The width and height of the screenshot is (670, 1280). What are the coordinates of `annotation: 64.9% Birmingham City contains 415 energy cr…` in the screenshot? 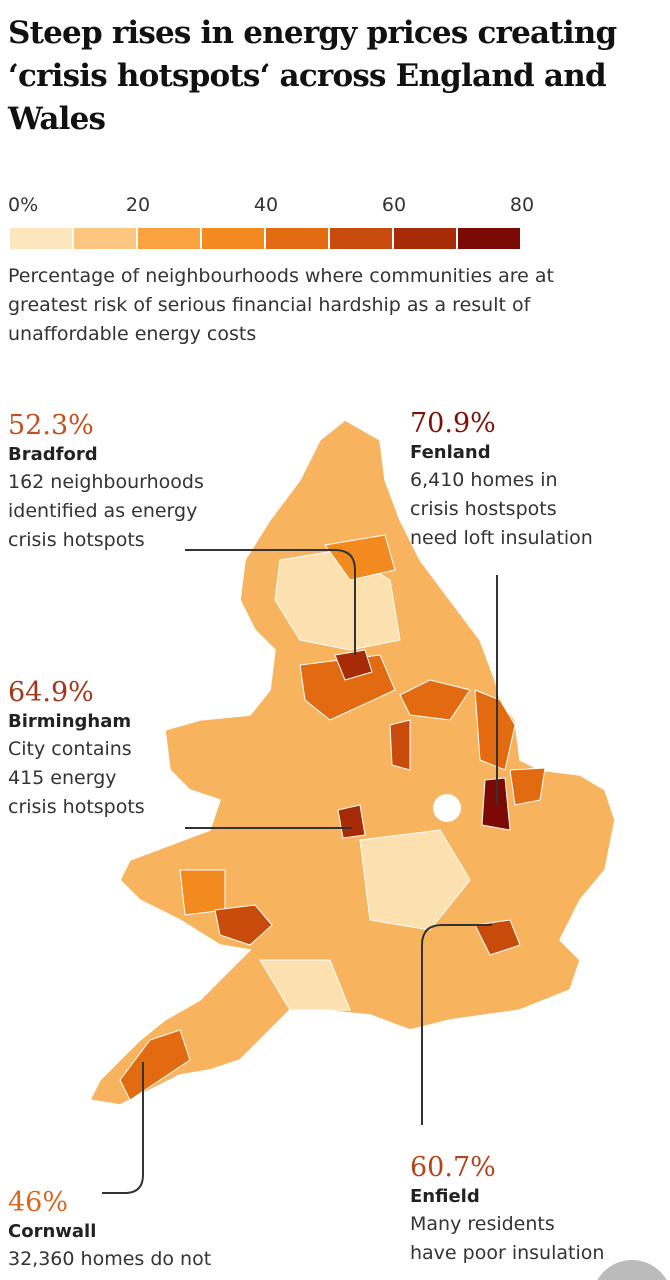 It's located at (128, 749).